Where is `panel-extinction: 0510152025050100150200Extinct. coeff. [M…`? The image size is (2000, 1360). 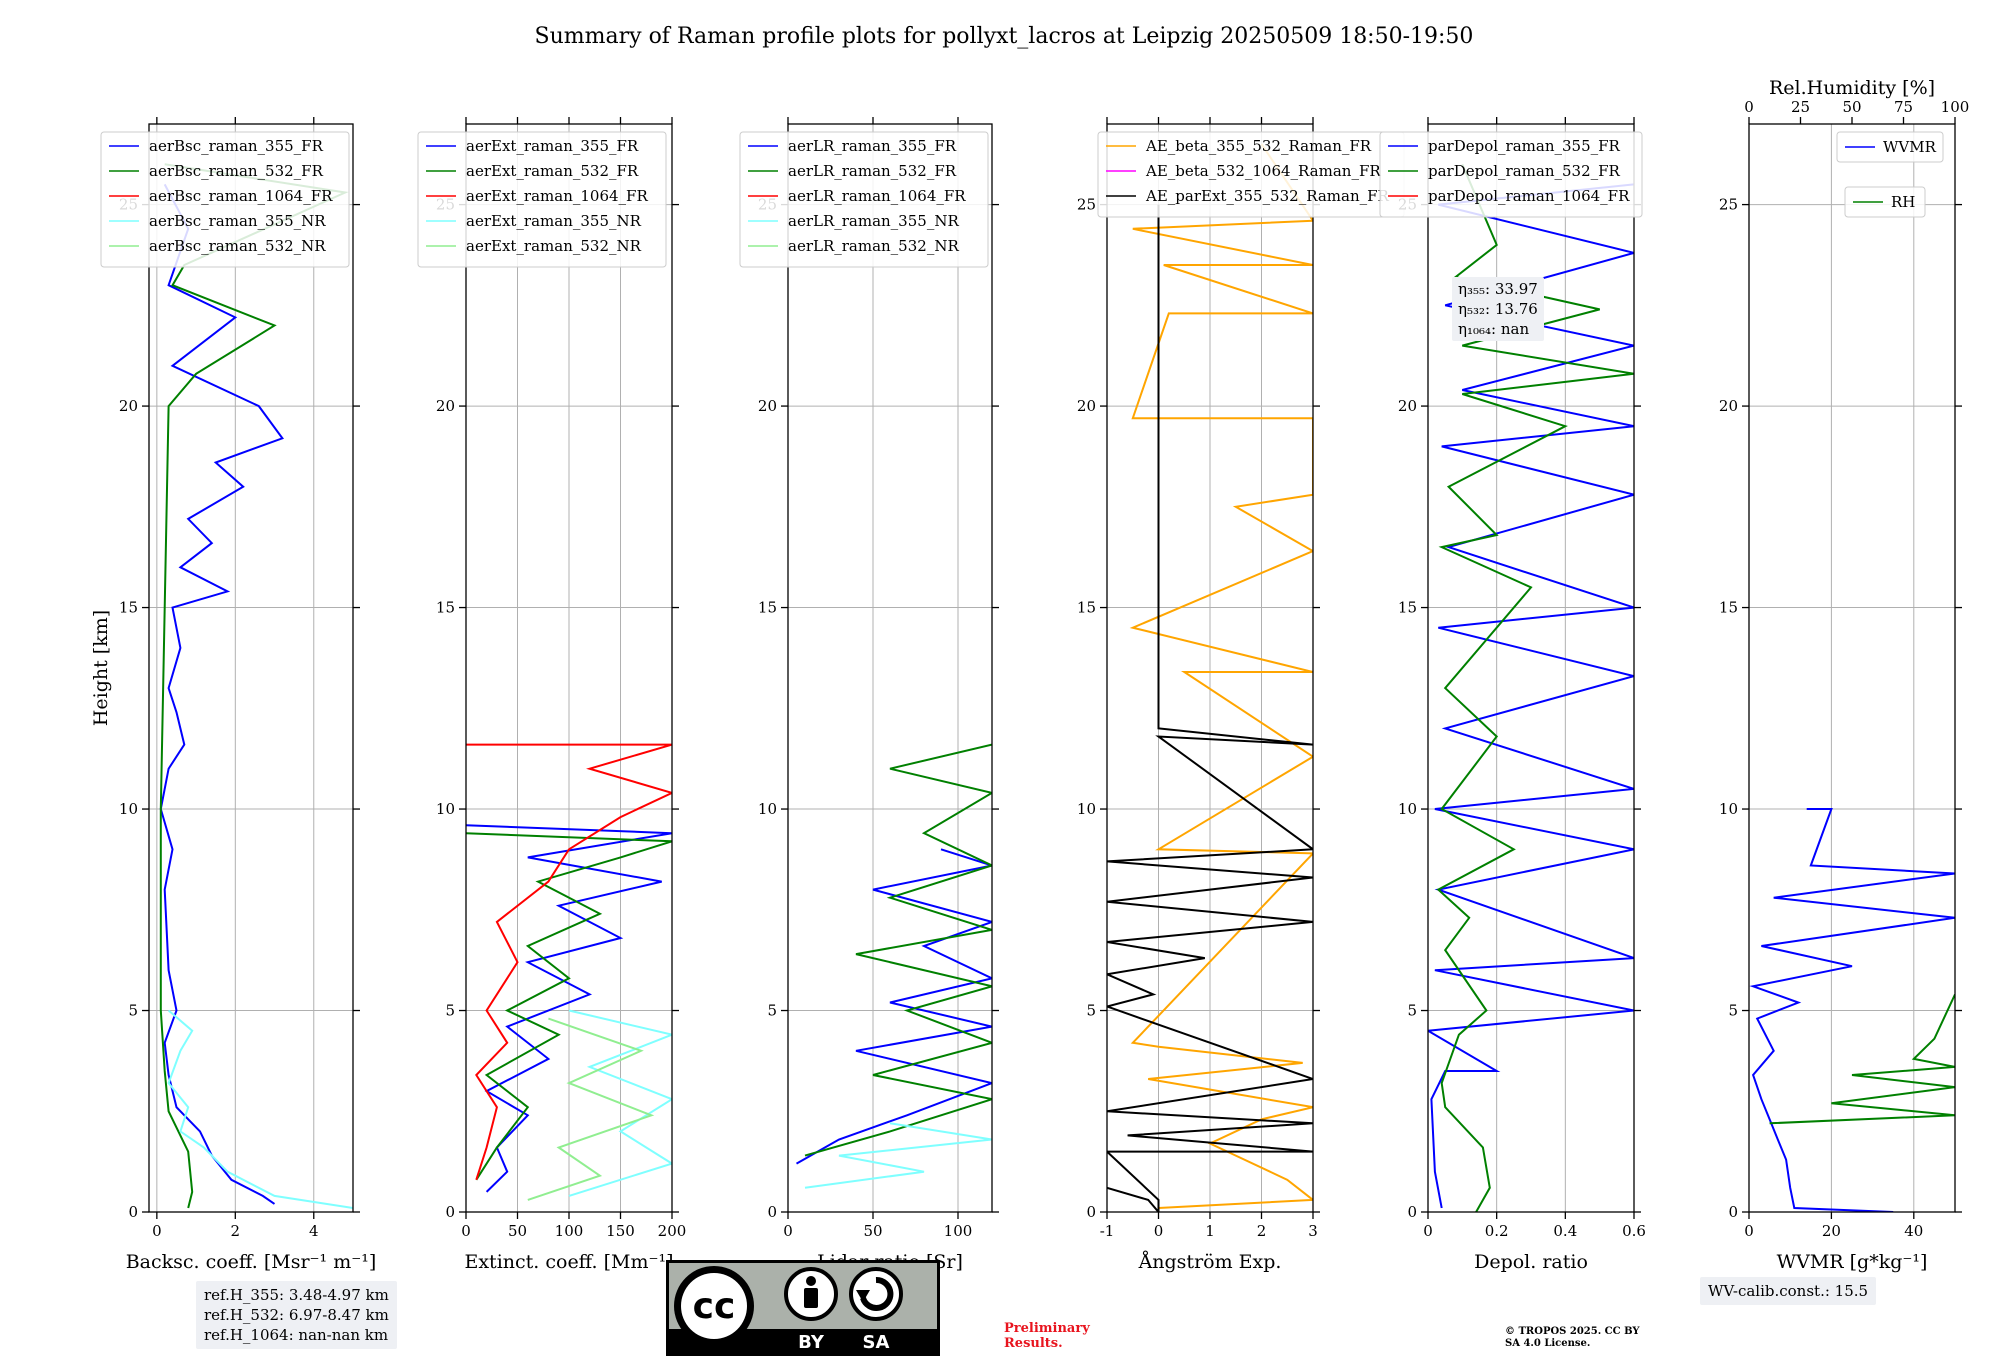
panel-extinction: 0510152025050100150200Extinct. coeff. [M… is located at coordinates (551, 695).